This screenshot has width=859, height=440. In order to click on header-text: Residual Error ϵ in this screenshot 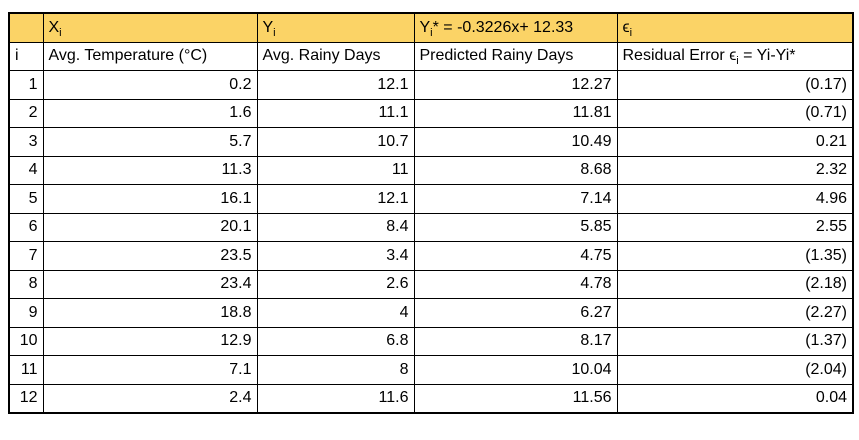, I will do `click(679, 56)`.